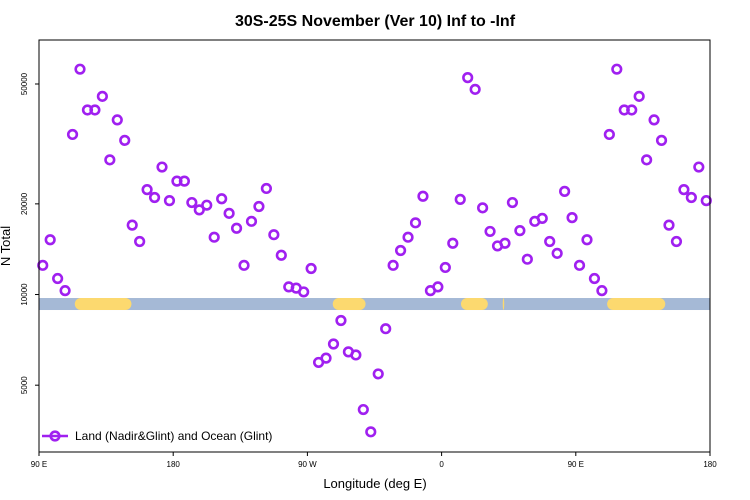 Image resolution: width=750 pixels, height=500 pixels. I want to click on y-tick-label: 5000, so click(24, 385).